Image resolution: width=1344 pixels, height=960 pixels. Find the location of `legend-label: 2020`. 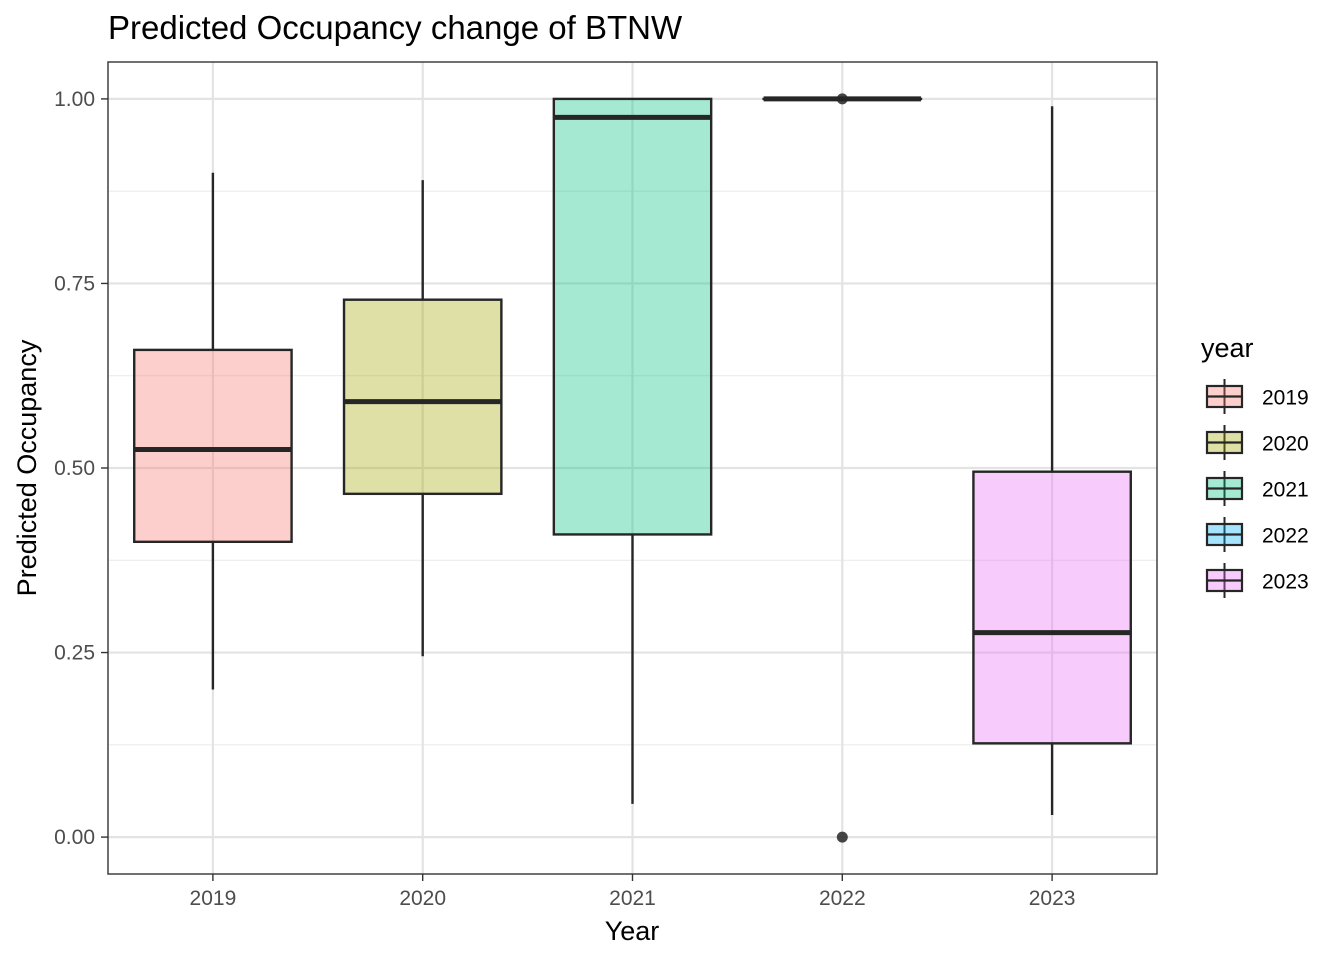

legend-label: 2020 is located at coordinates (1285, 444).